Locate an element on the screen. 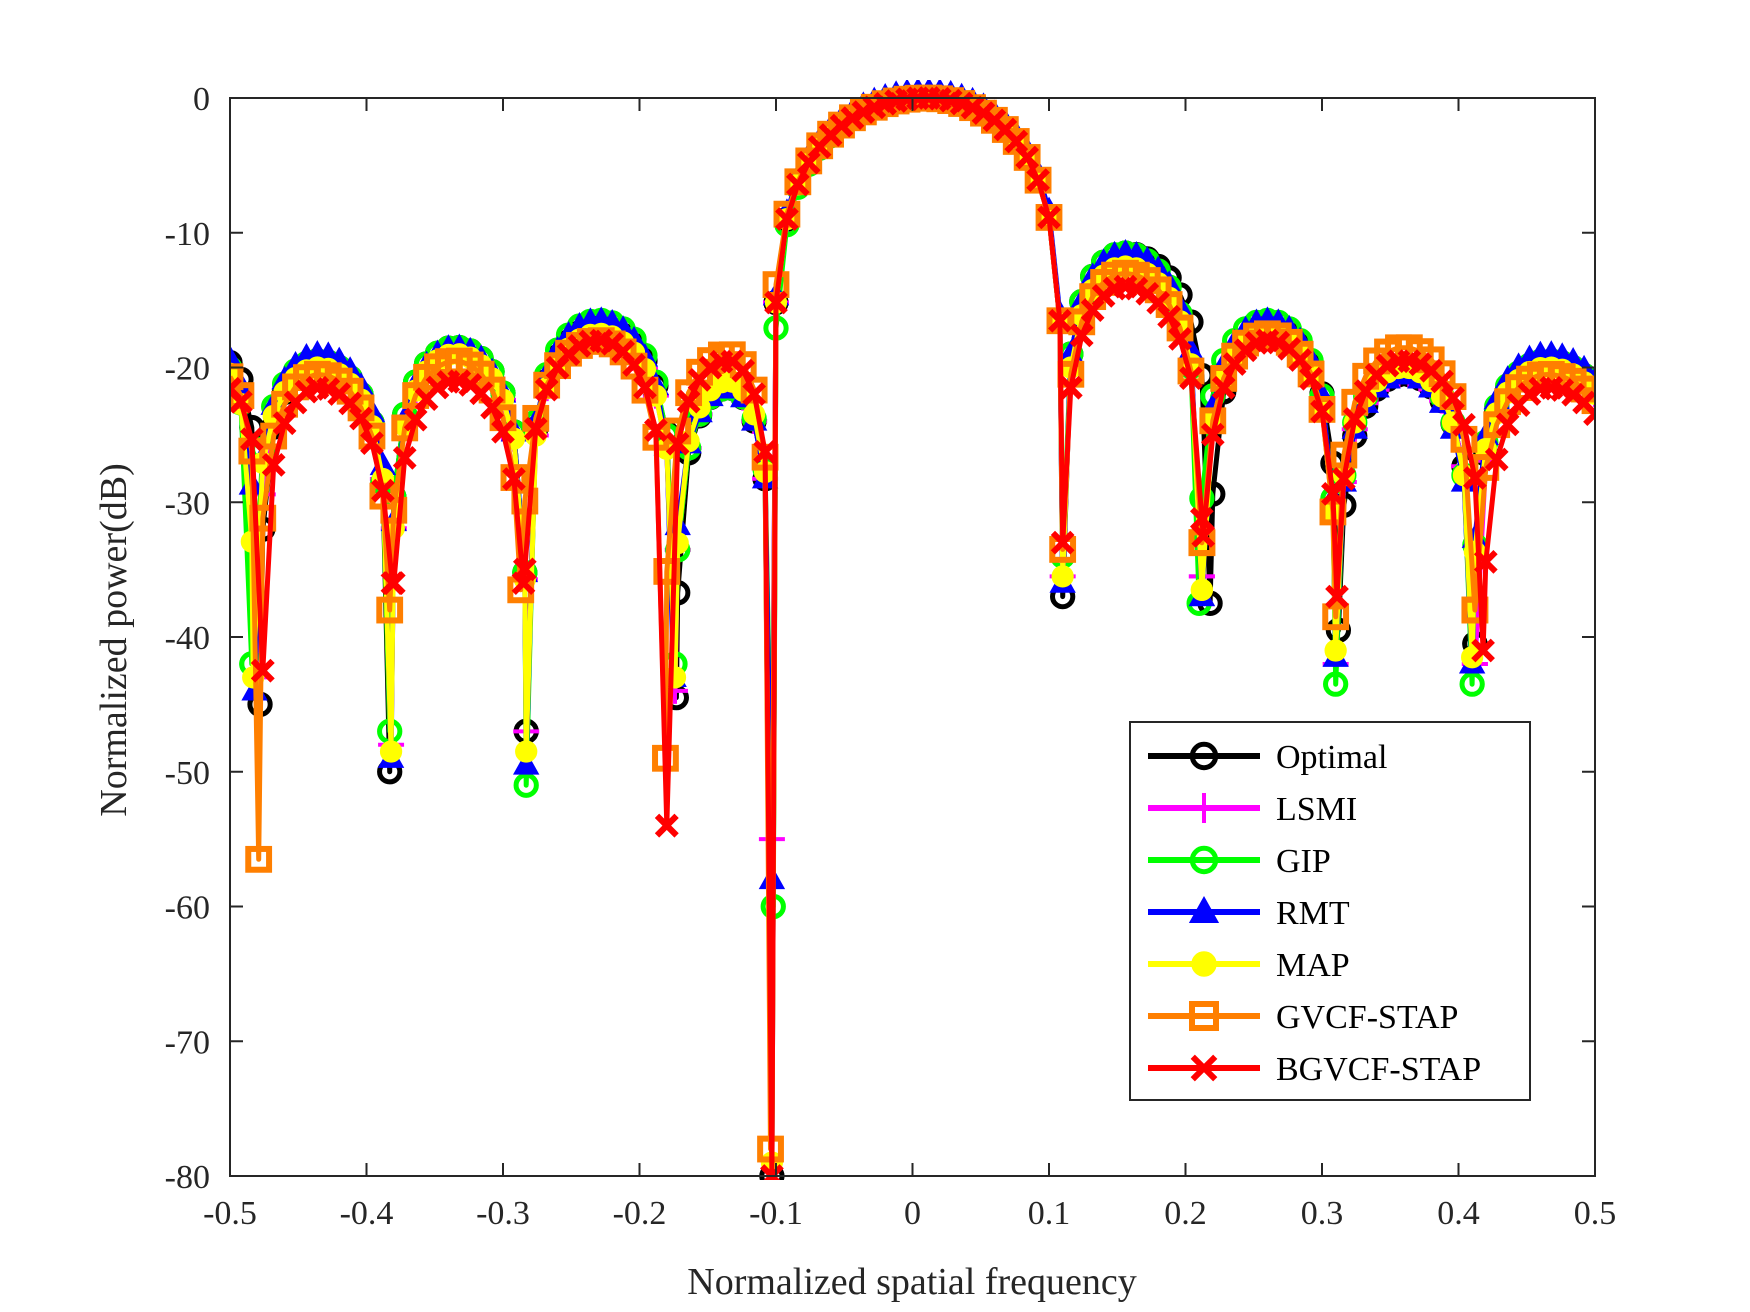 This screenshot has width=1750, height=1312. legend: Optimal LSMI GIP RMT MAP GVCF-STAP BGVCF-STAP is located at coordinates (1330, 911).